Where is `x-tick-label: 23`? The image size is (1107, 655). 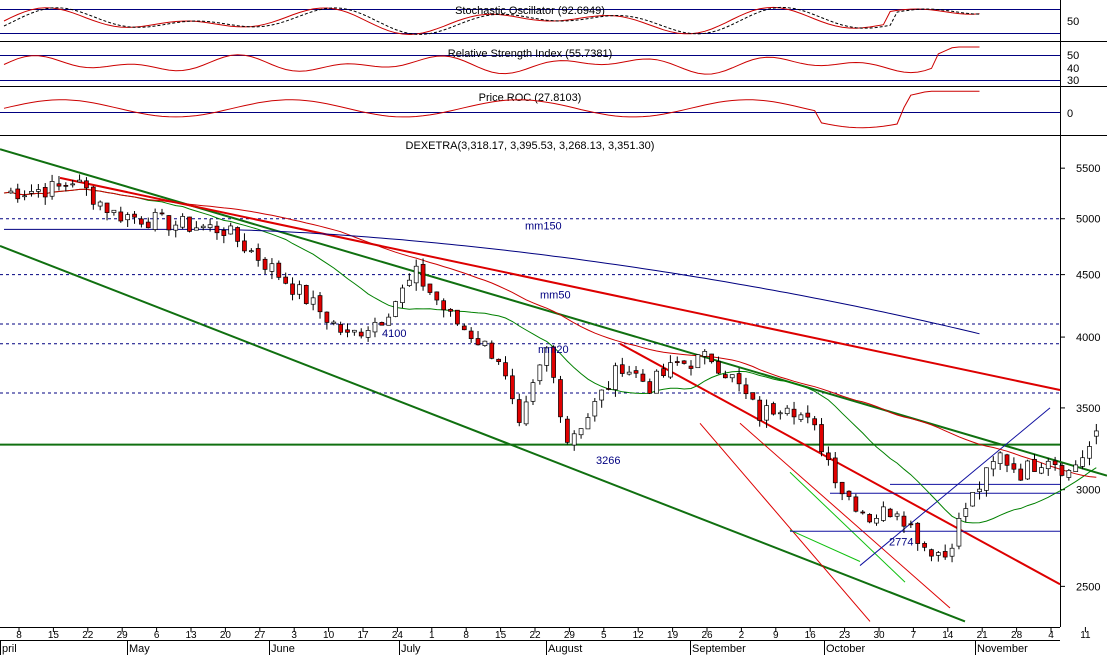 x-tick-label: 23 is located at coordinates (845, 635).